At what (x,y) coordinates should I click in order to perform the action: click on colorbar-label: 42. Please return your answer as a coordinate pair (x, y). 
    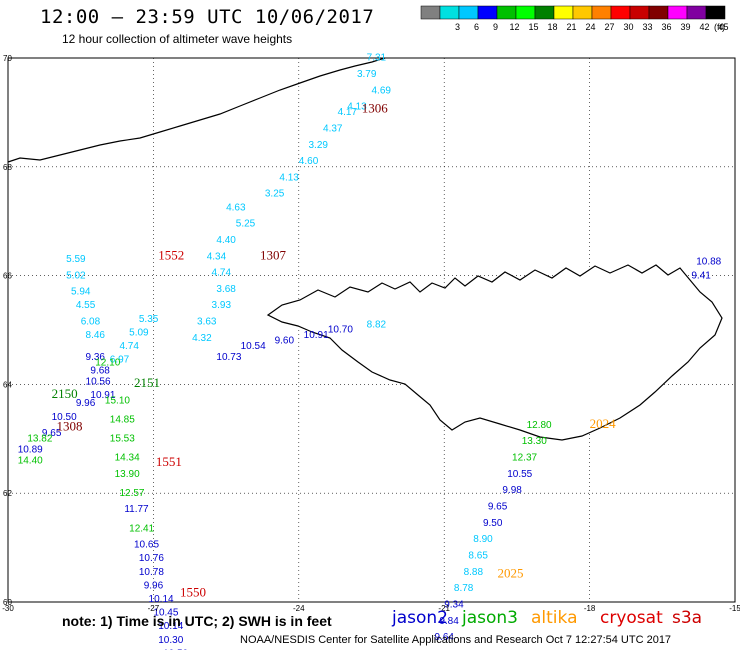
    Looking at the image, I should click on (704, 27).